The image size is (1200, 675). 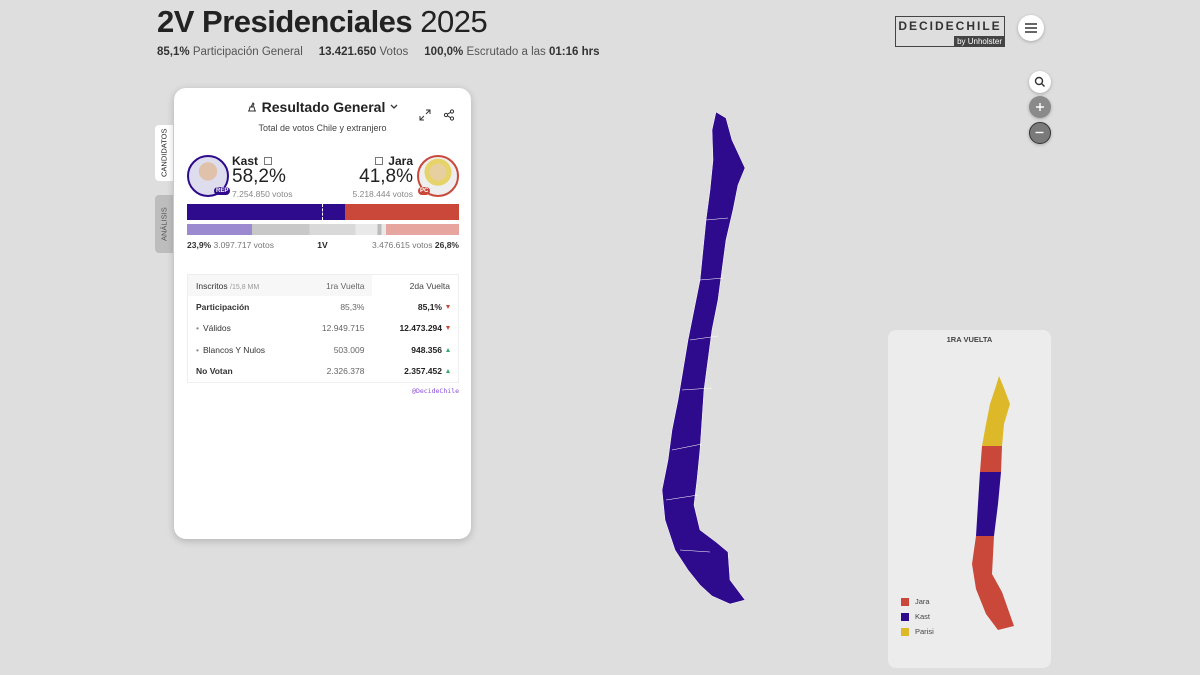 I want to click on first-round-left: 23,9% 3.097.717 votos, so click(x=230, y=245).